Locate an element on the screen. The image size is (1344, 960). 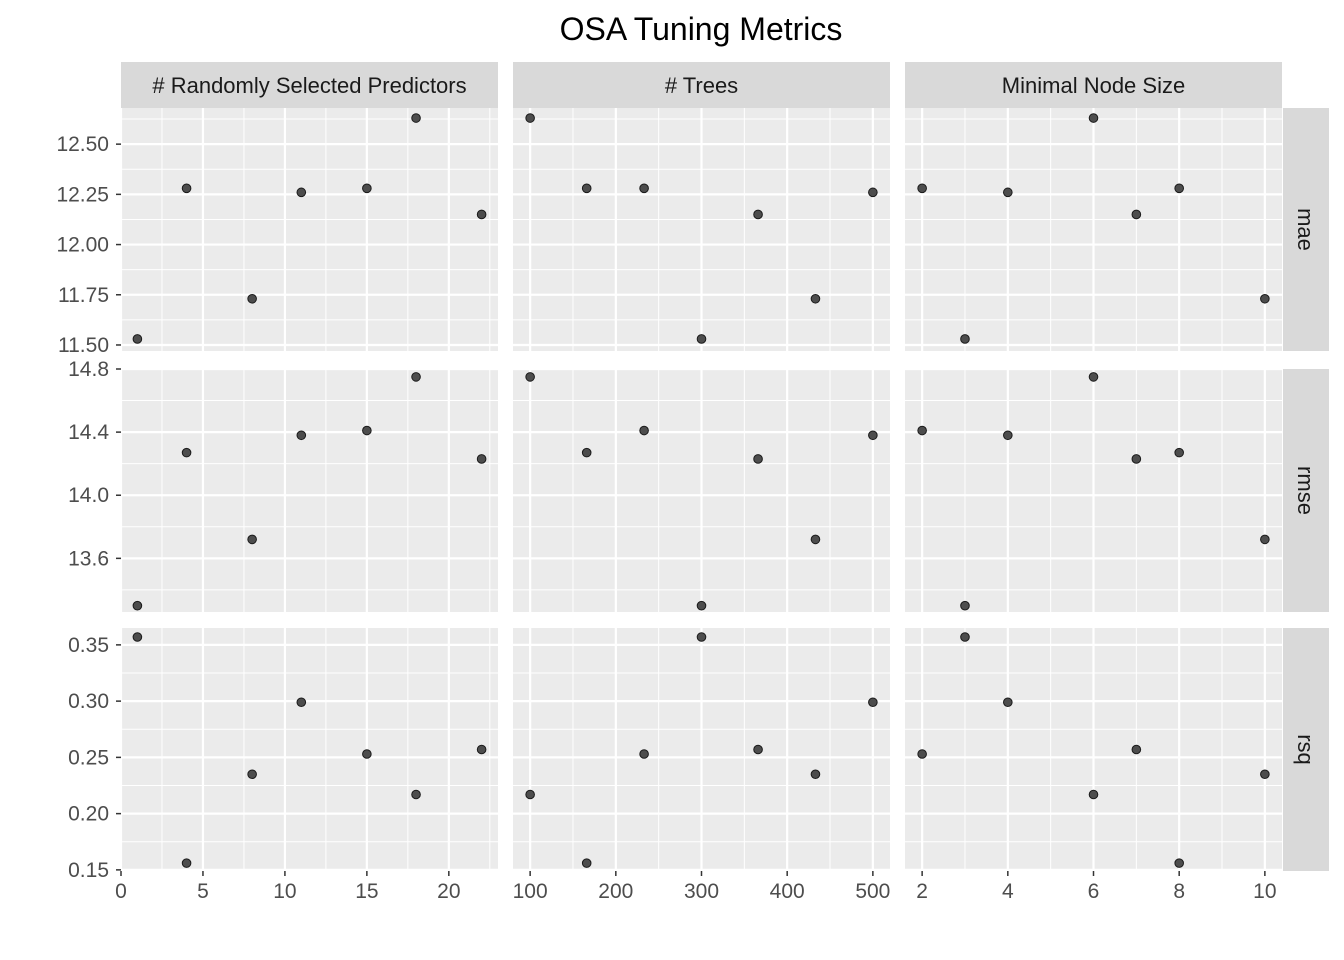
x-axis-trees: 100 200 300 400 500 is located at coordinates (701, 887).